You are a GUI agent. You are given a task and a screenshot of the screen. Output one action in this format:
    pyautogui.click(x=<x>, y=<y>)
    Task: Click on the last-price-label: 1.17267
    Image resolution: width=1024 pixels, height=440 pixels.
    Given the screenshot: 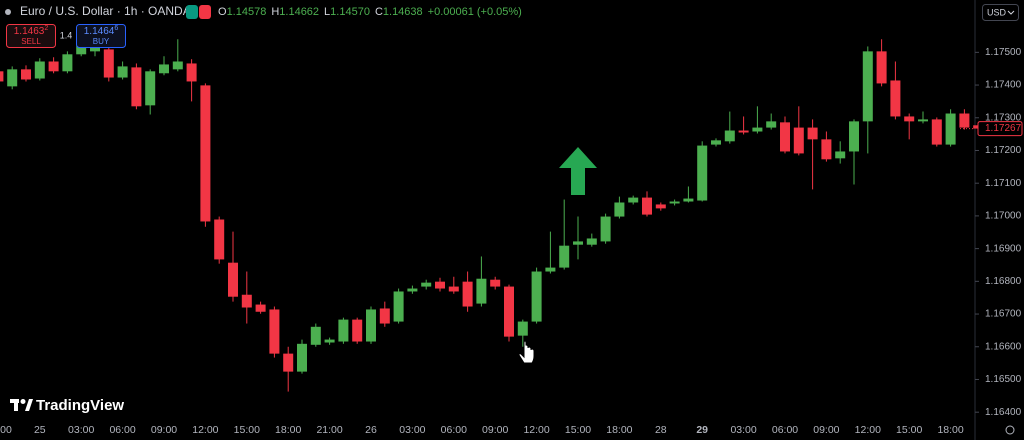 What is the action you would take?
    pyautogui.click(x=1003, y=128)
    